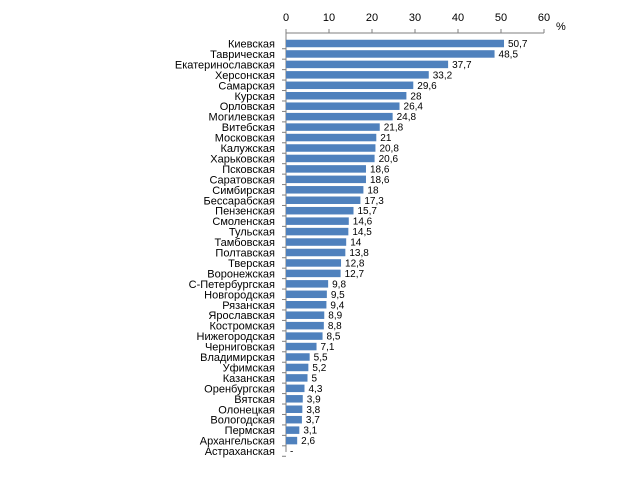 The image size is (623, 480). Describe the element at coordinates (254, 97) in the screenshot. I see `category-label: Курская` at that location.